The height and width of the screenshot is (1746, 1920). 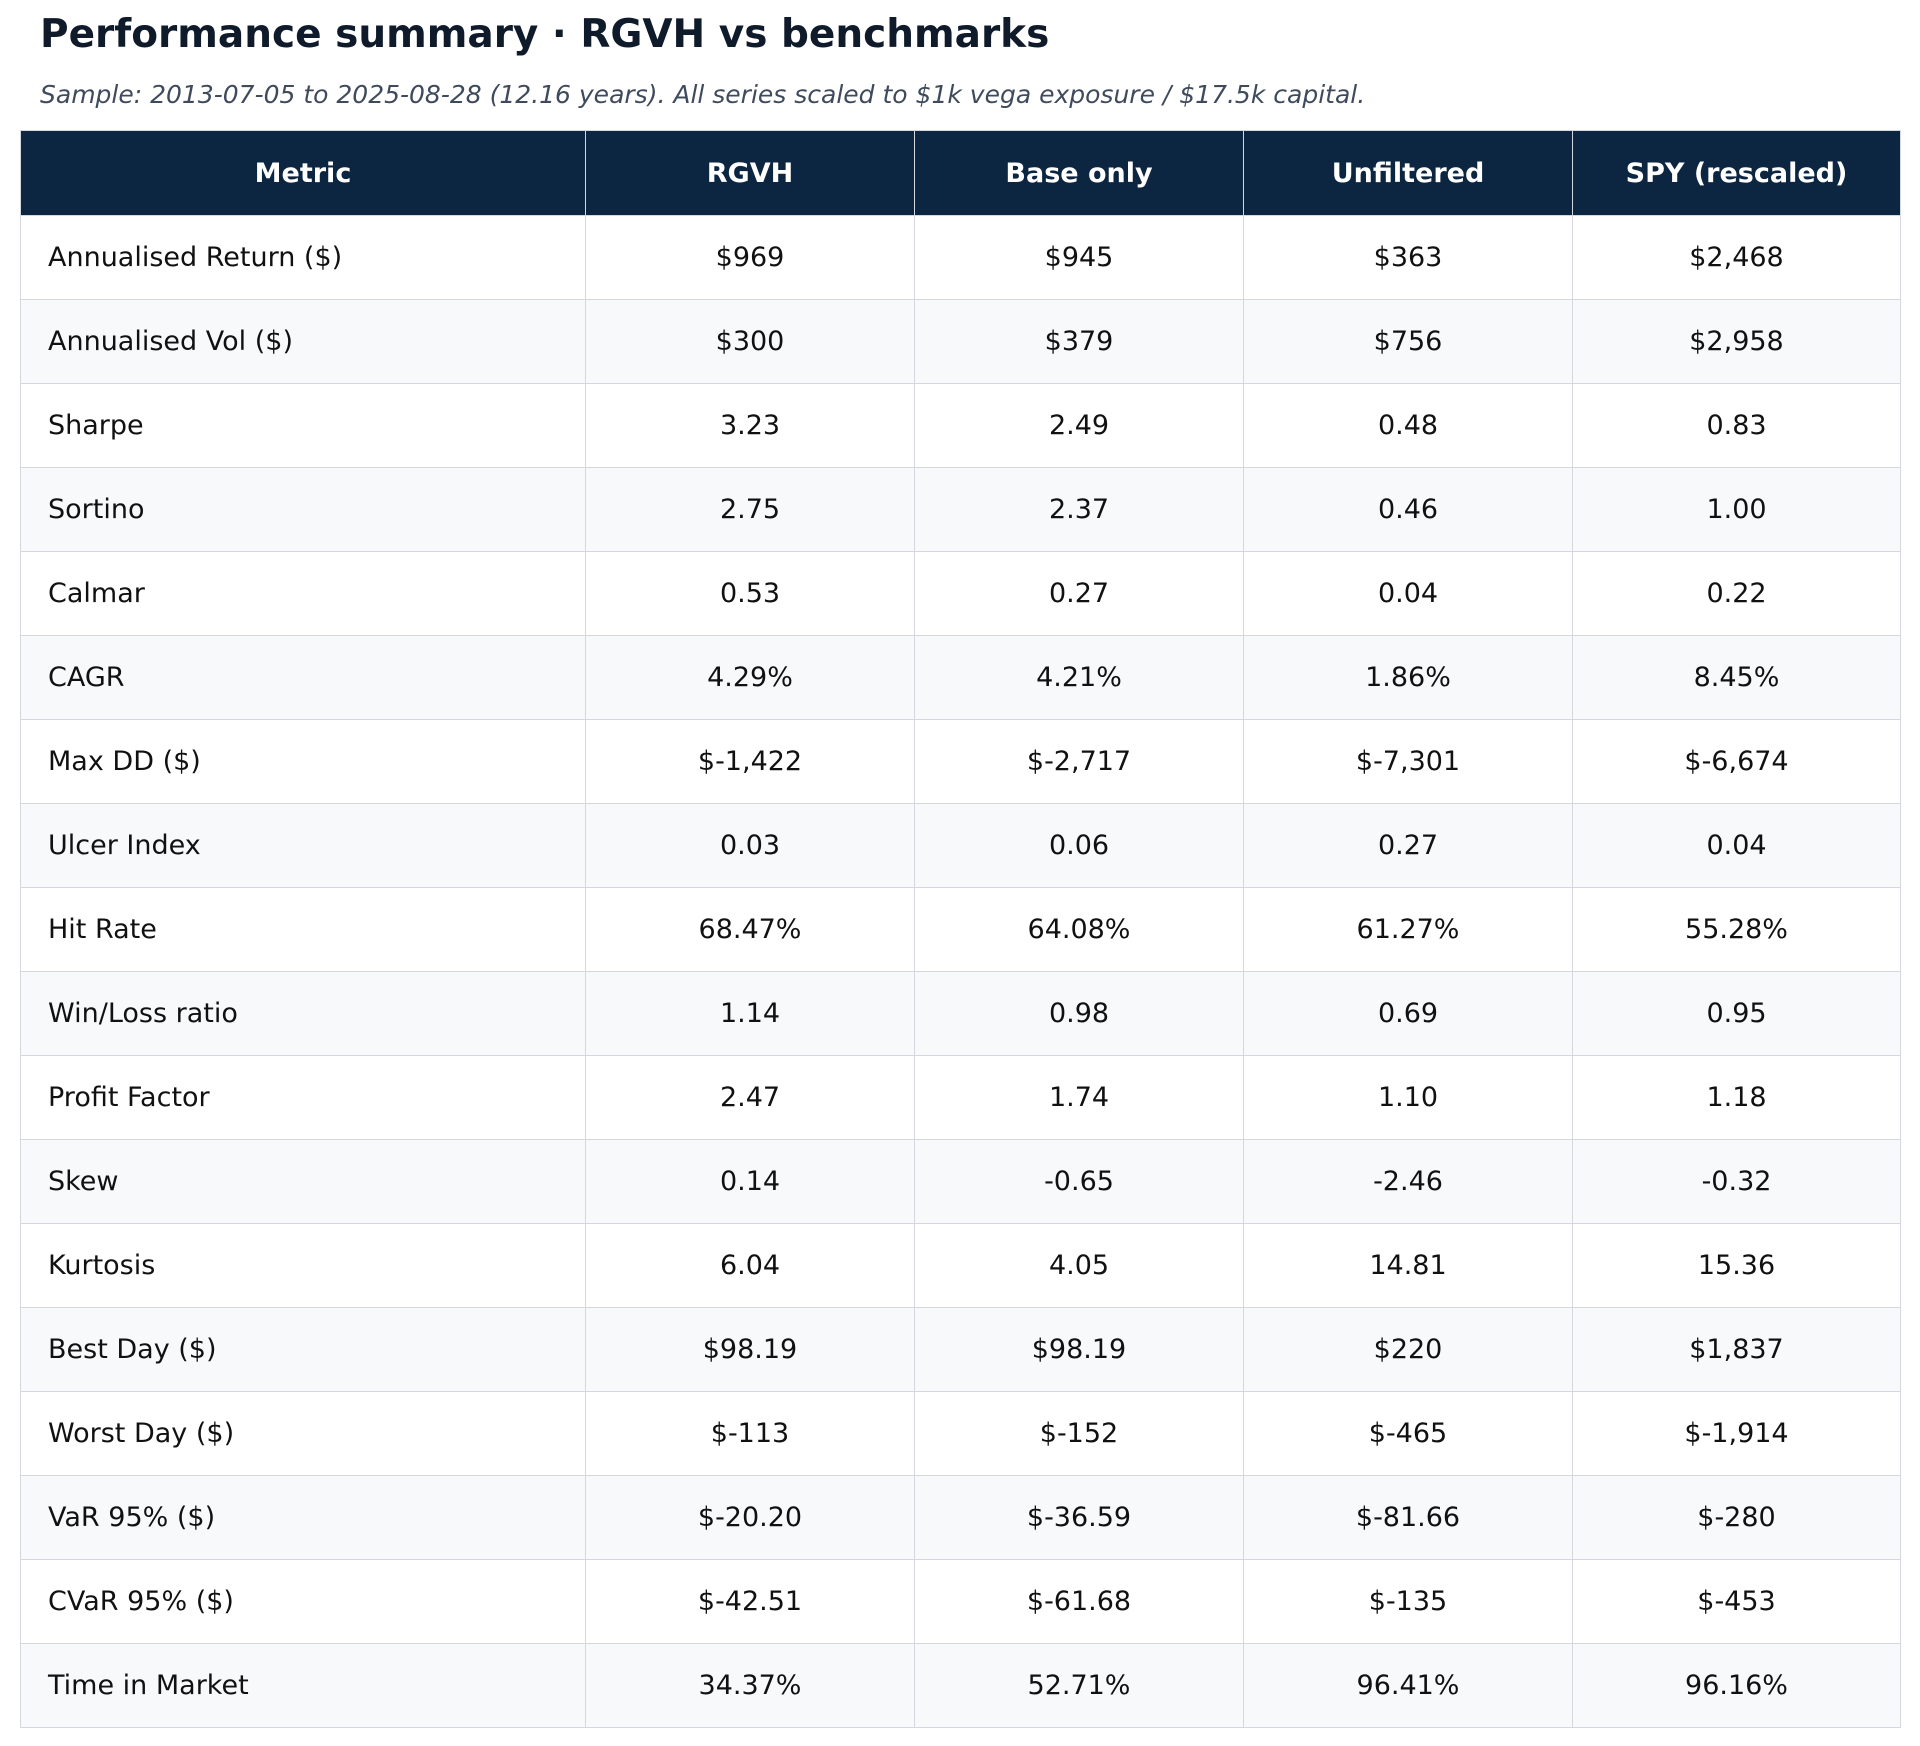 I want to click on metric-label-cell: Best Day ($), so click(x=303, y=1349).